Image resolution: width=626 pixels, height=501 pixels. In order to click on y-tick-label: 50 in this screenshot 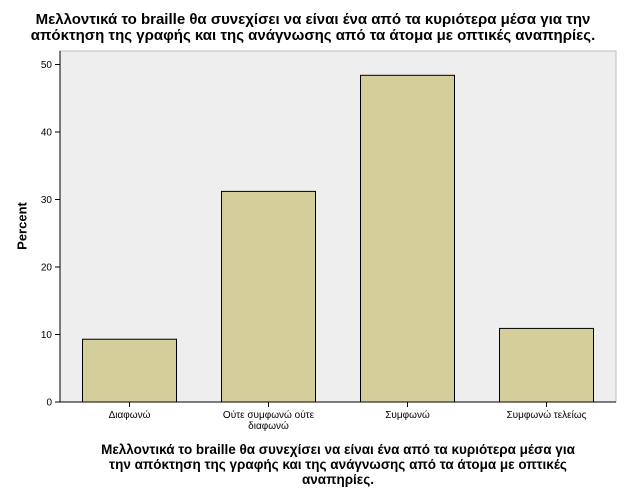, I will do `click(47, 65)`.